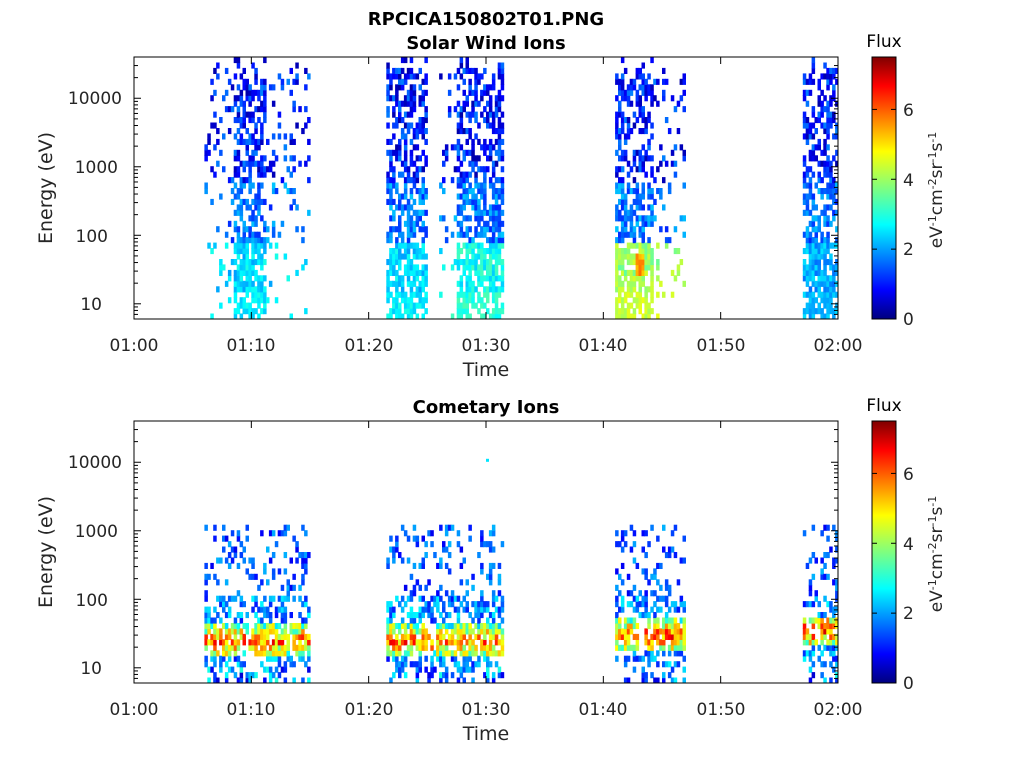  Describe the element at coordinates (251, 346) in the screenshot. I see `x-tick-label: 01:10` at that location.